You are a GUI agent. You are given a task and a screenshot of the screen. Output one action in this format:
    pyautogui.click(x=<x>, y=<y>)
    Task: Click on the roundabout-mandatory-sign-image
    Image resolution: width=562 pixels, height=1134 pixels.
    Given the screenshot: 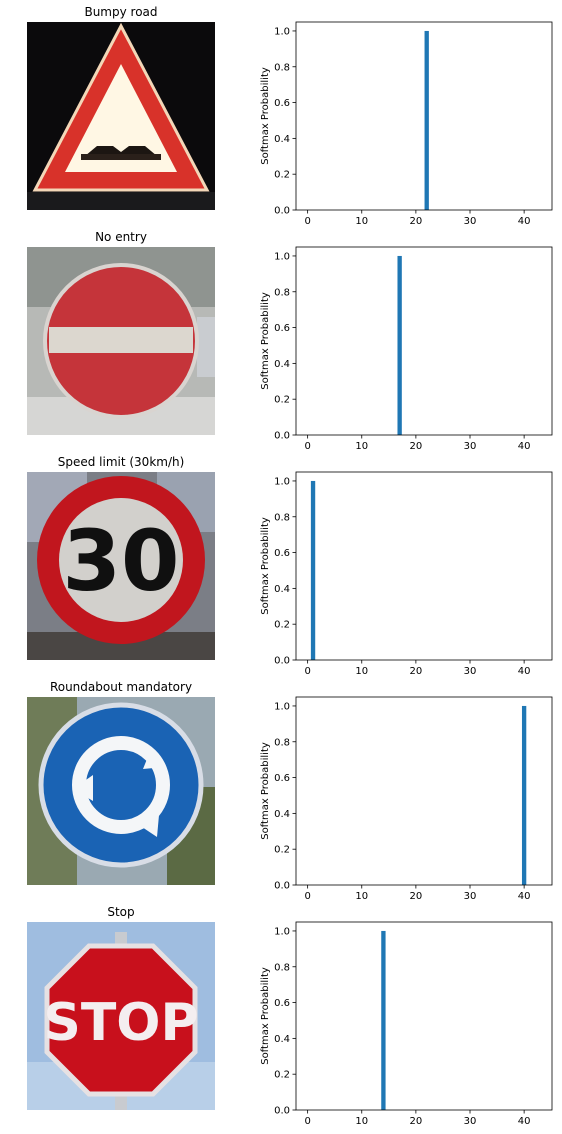 What is the action you would take?
    pyautogui.click(x=121, y=791)
    